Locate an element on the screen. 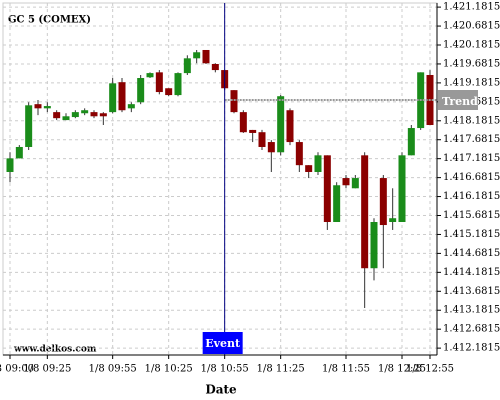 Image resolution: width=500 pixels, height=400 pixels. y-tick-label: 1.414.1815 is located at coordinates (471, 272).